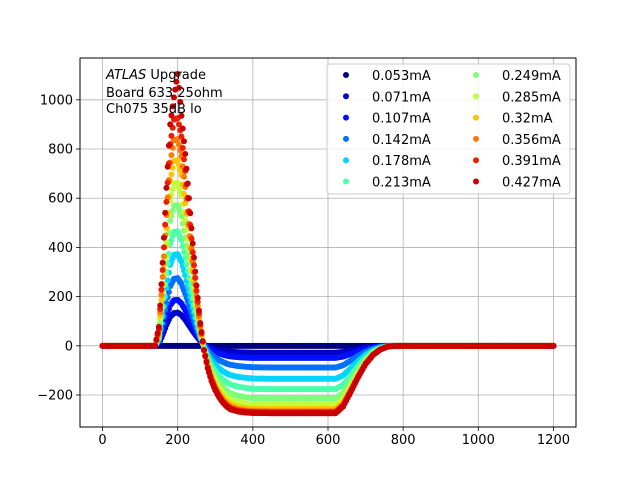 This screenshot has width=640, height=480. I want to click on y-tick-label: 0, so click(69, 346).